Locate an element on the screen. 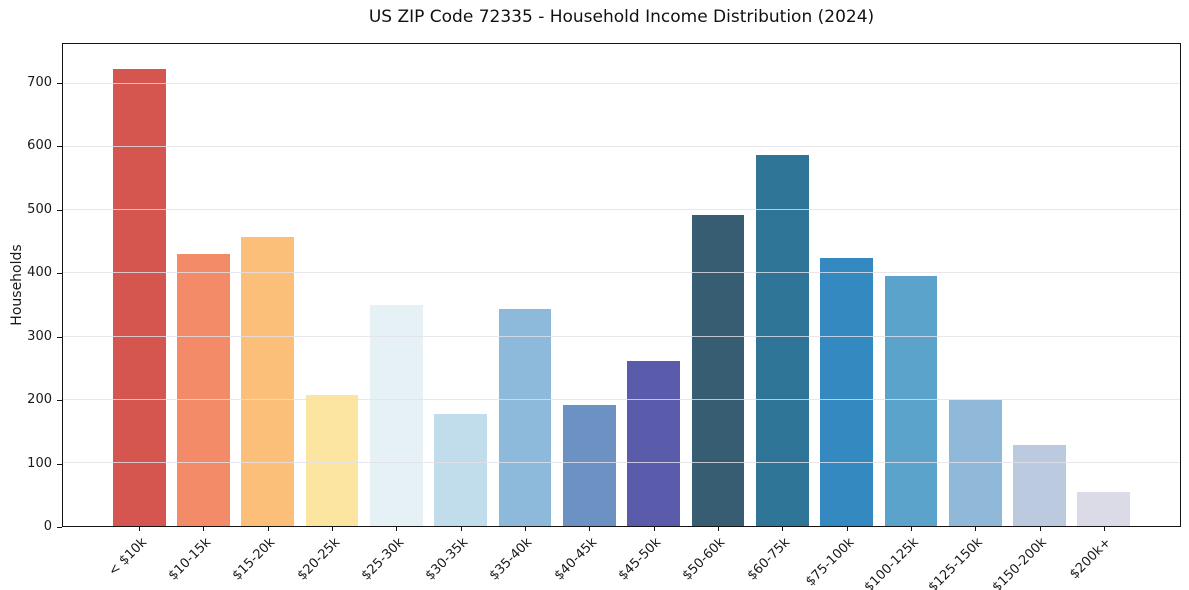 The height and width of the screenshot is (590, 1189). y-tick-label: 500 is located at coordinates (39, 209).